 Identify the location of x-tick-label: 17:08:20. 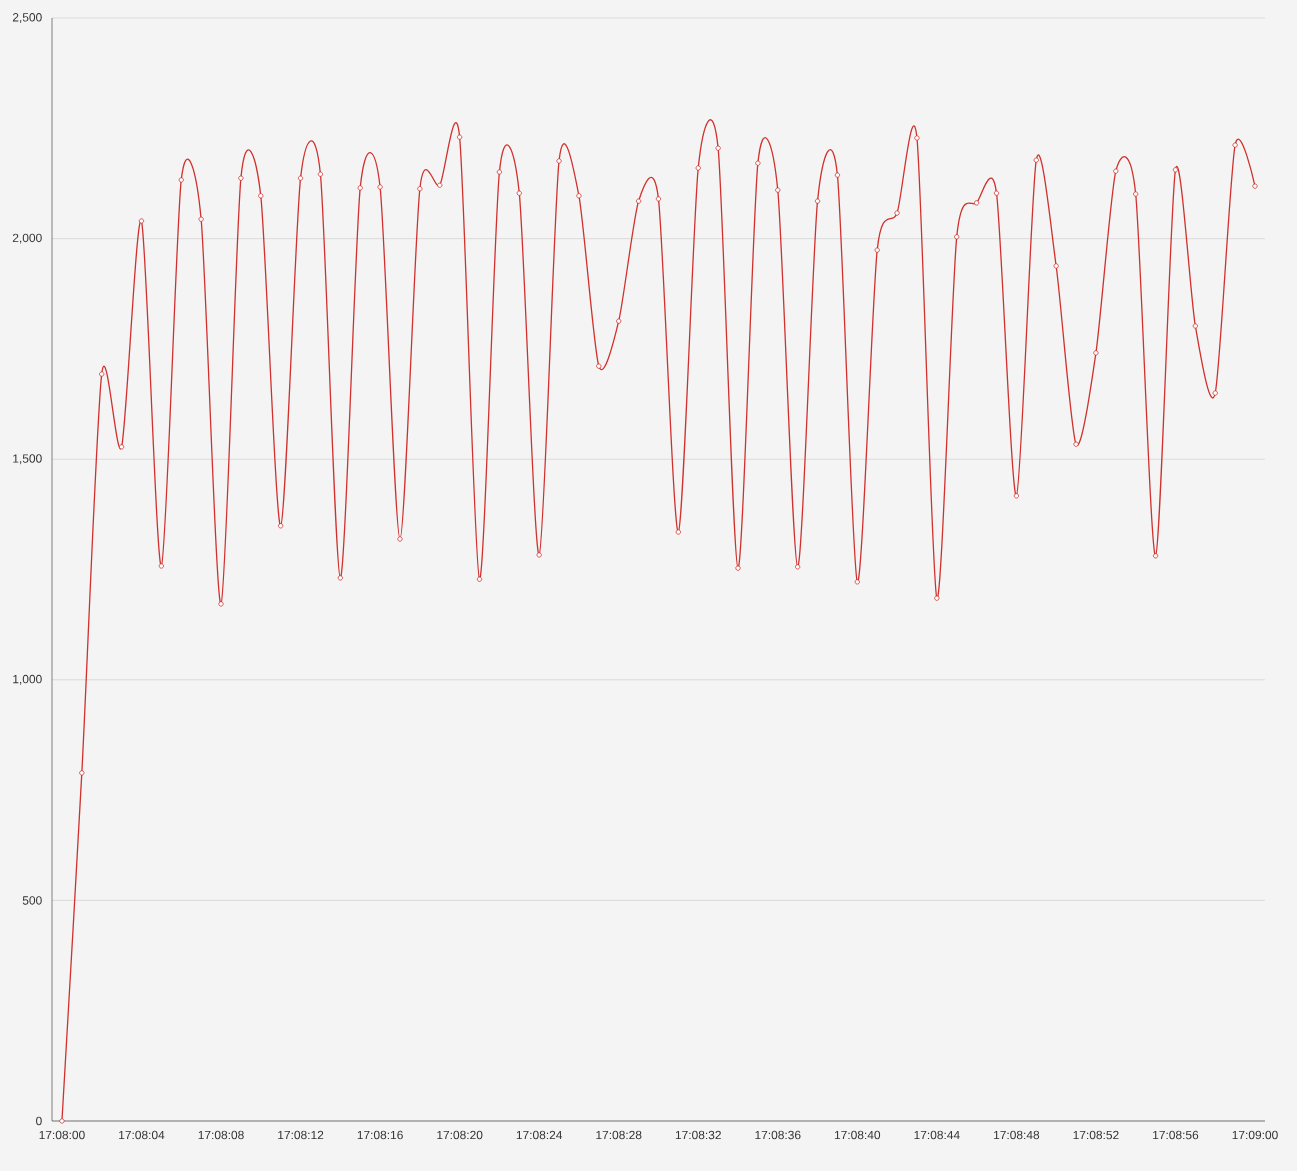
(460, 1135).